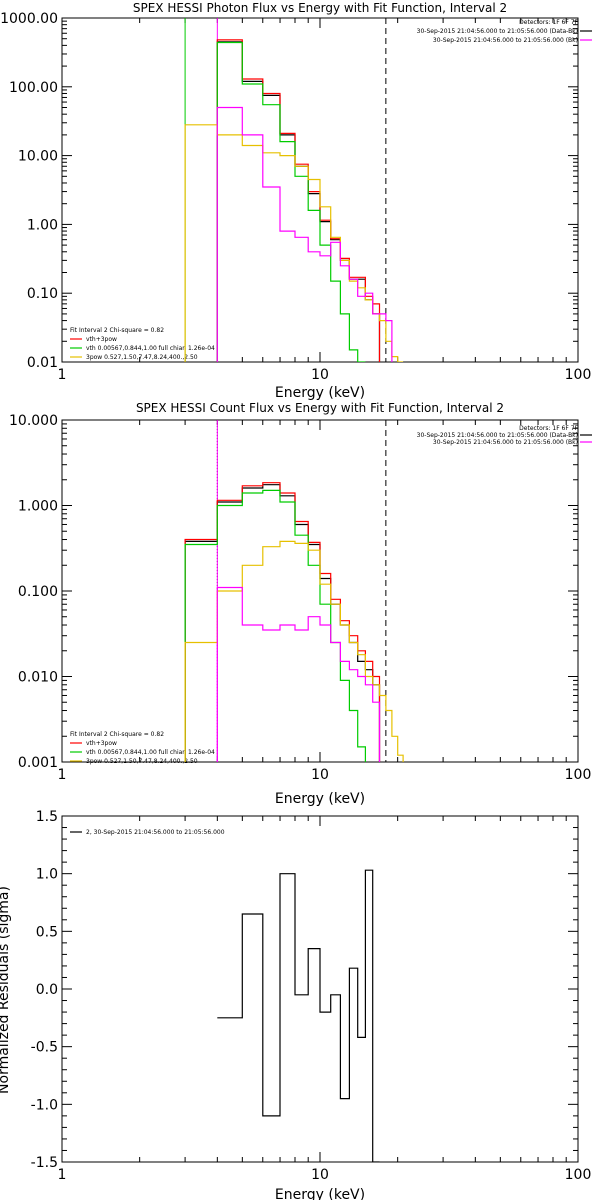 Image resolution: width=600 pixels, height=1204 pixels. Describe the element at coordinates (38, 592) in the screenshot. I see `count-flux-y-tick-label: 0.100` at that location.